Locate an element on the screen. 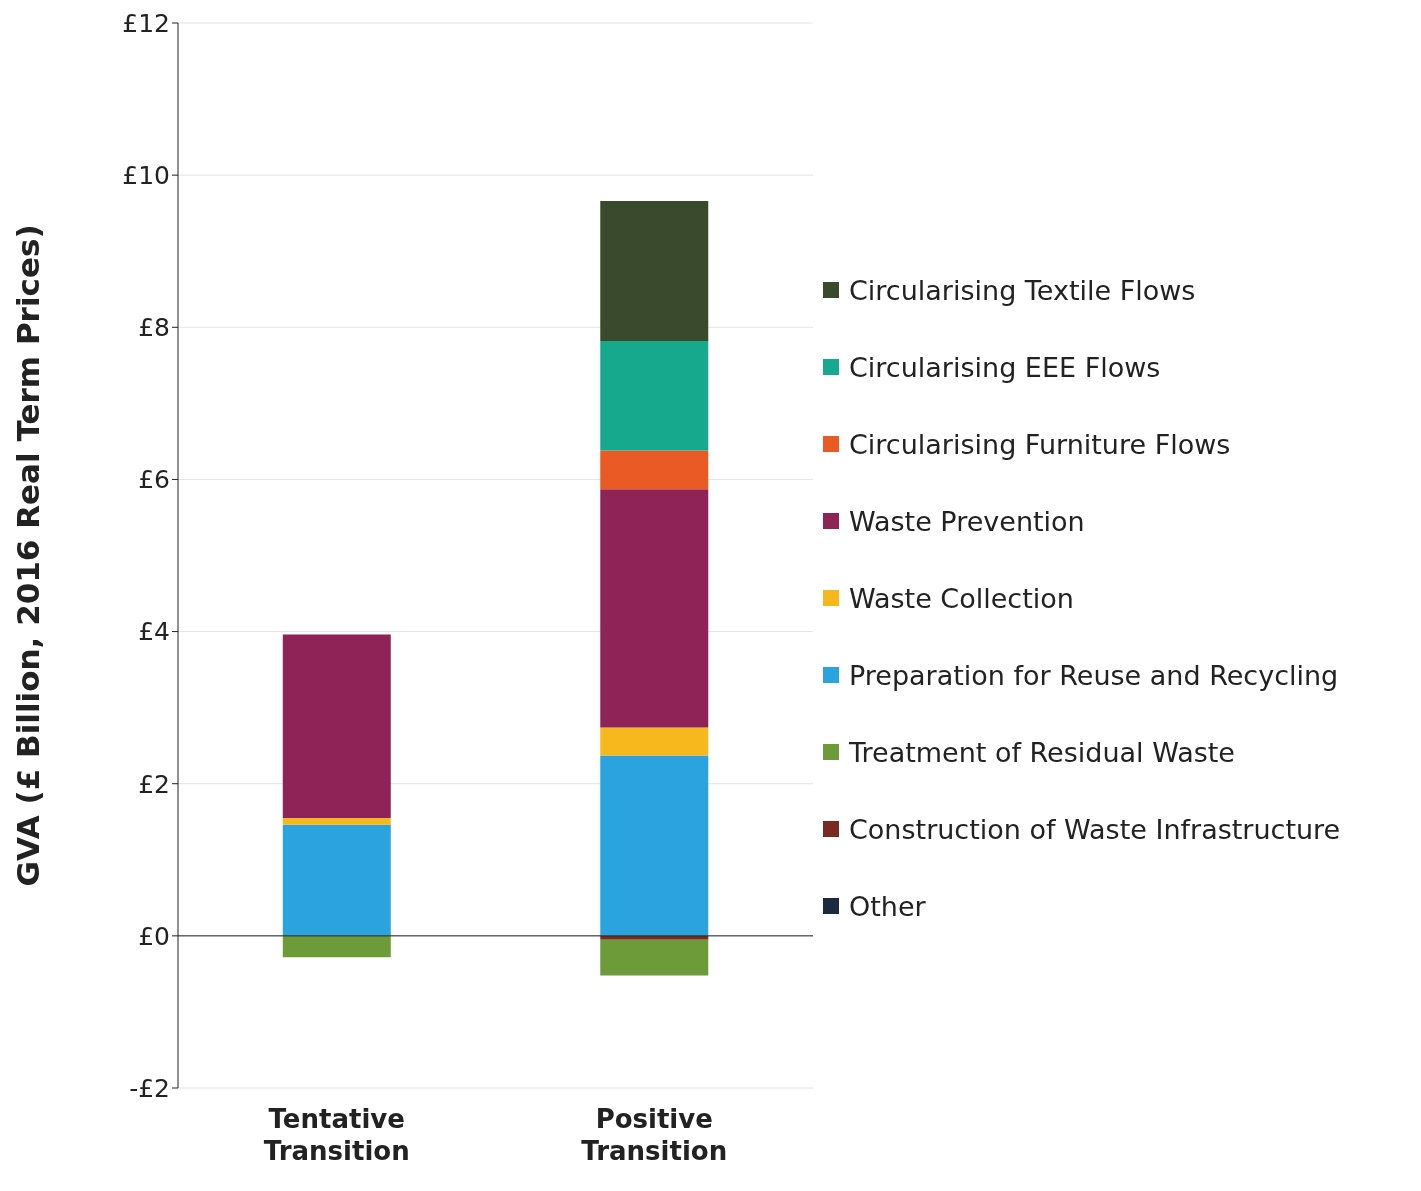 This screenshot has width=1421, height=1191. y-tick-label: £8 is located at coordinates (154, 328).